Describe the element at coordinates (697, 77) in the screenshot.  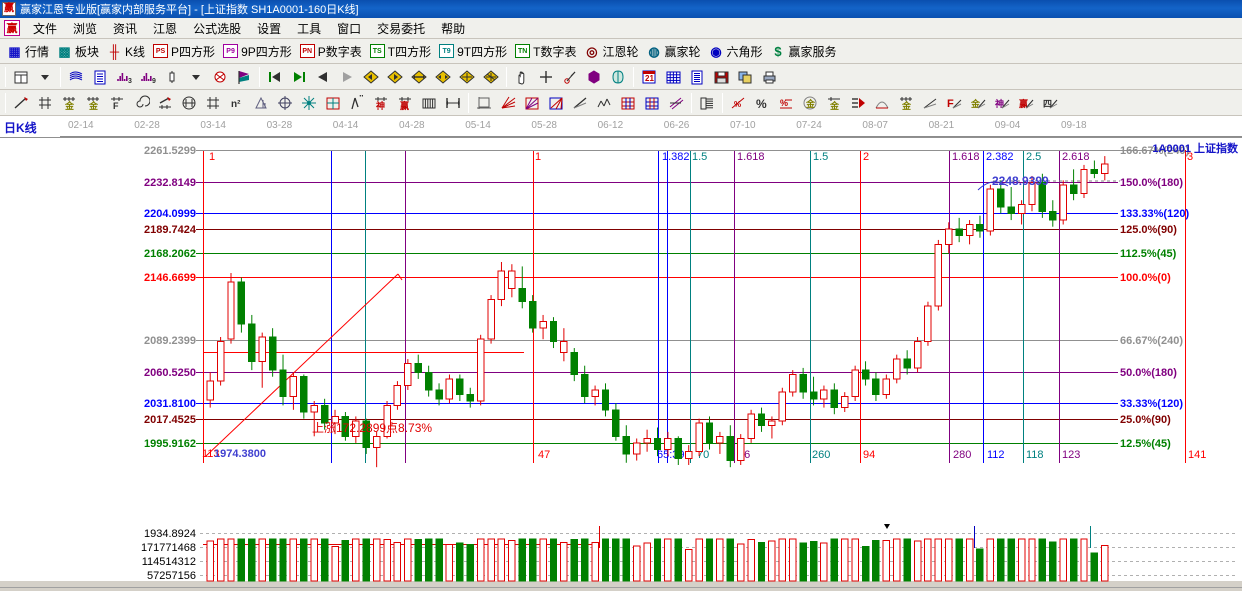
I see `report-icon` at that location.